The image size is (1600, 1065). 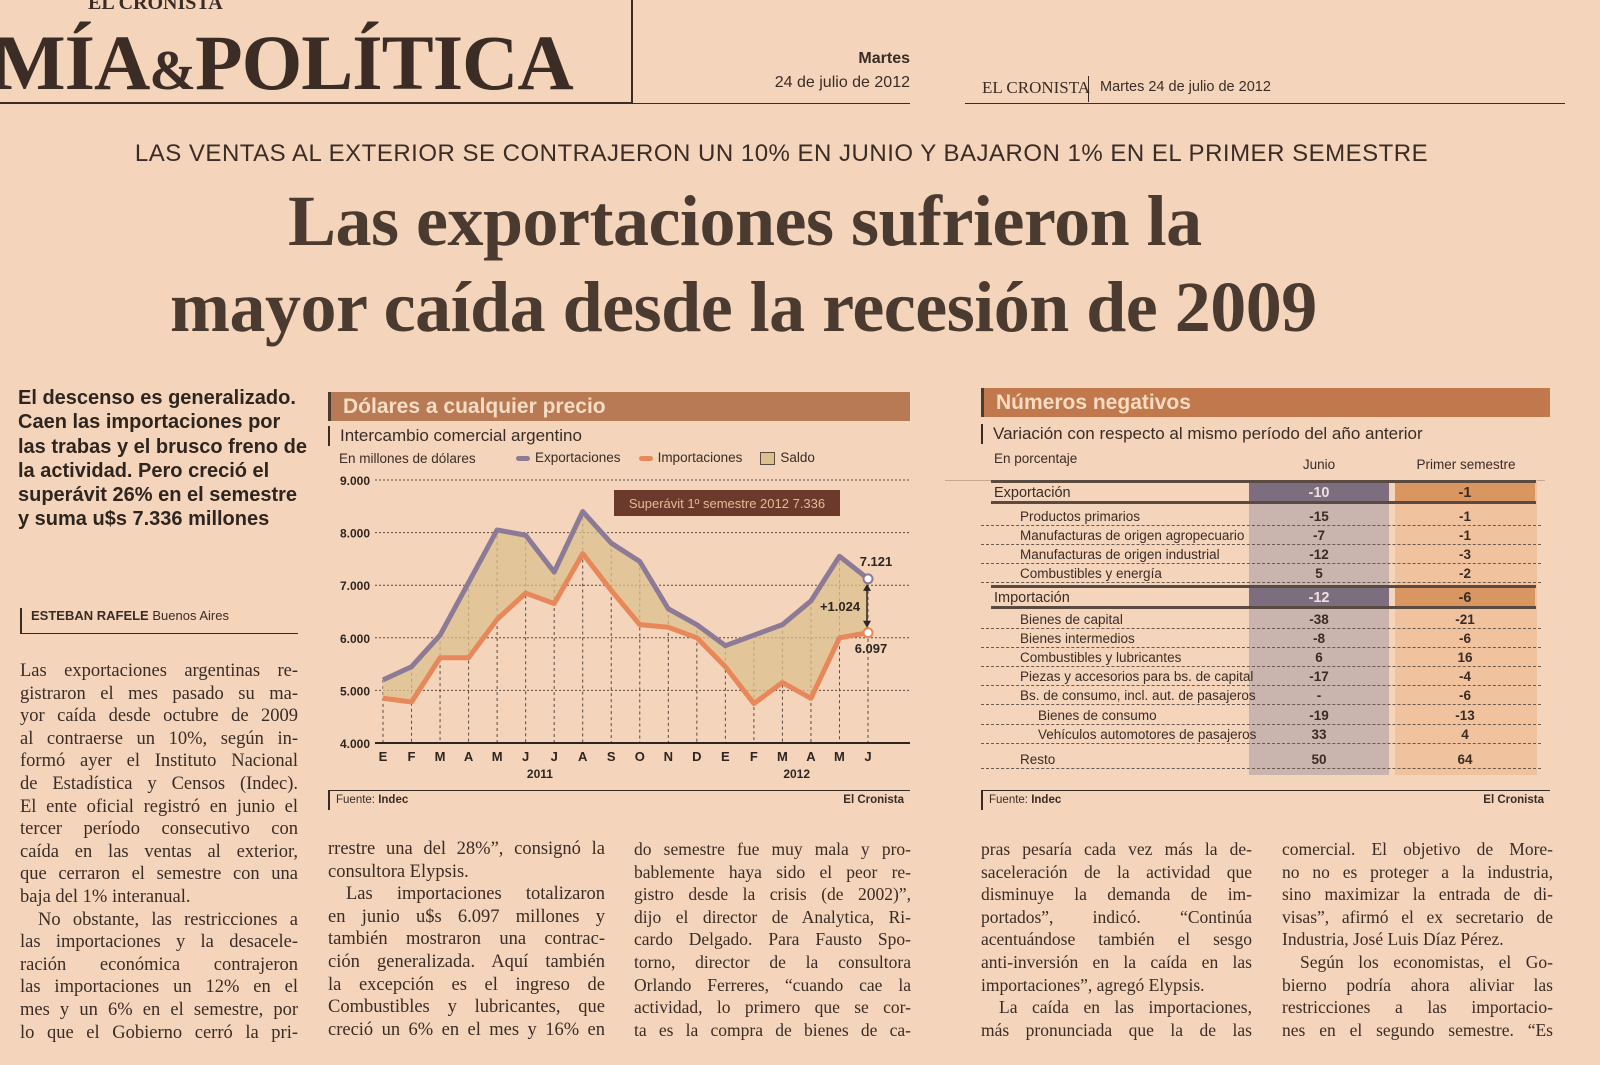 I want to click on issue-date: 24 de julio de 2012, so click(x=842, y=82).